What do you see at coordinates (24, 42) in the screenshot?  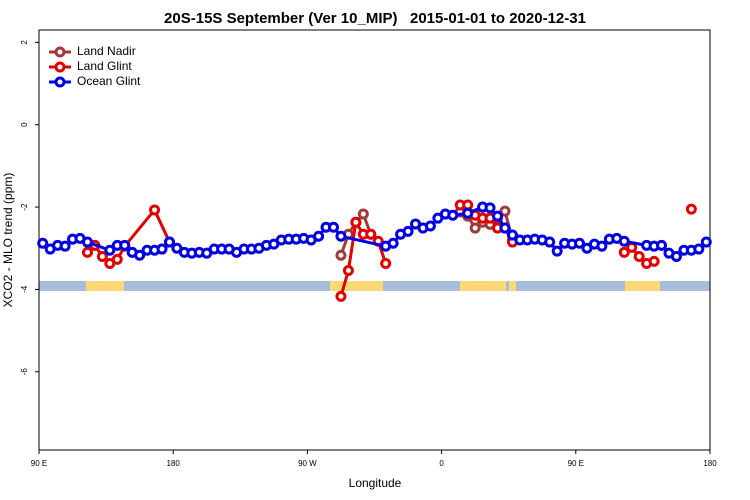 I see `y-tick-label: 2` at bounding box center [24, 42].